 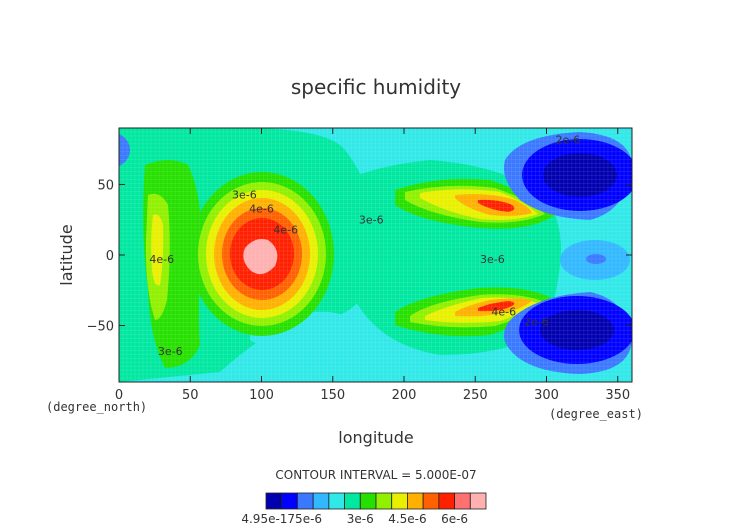 I want to click on colorbar-label: 4.5e-6, so click(x=407, y=519).